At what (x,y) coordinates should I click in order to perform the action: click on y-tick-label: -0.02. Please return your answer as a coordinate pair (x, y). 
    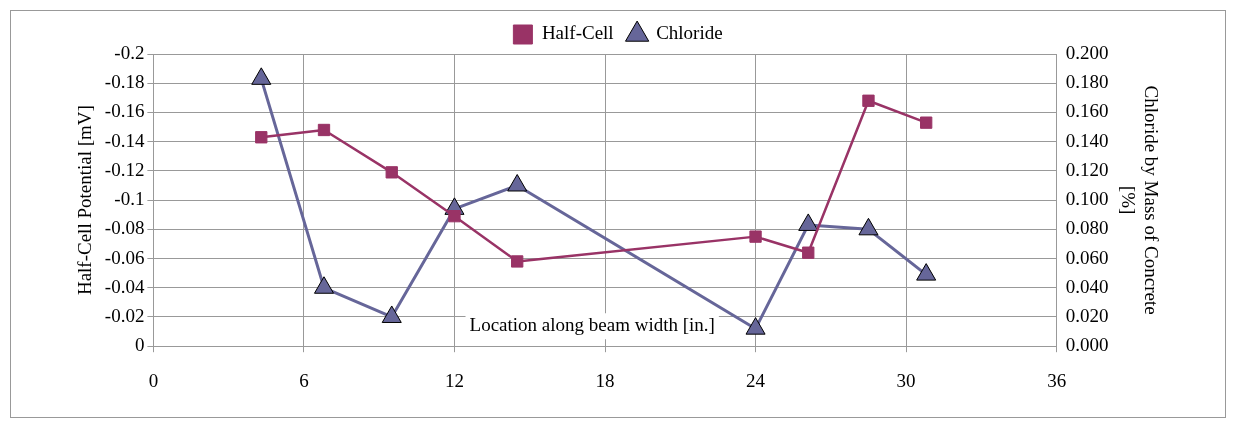
    Looking at the image, I should click on (124, 315).